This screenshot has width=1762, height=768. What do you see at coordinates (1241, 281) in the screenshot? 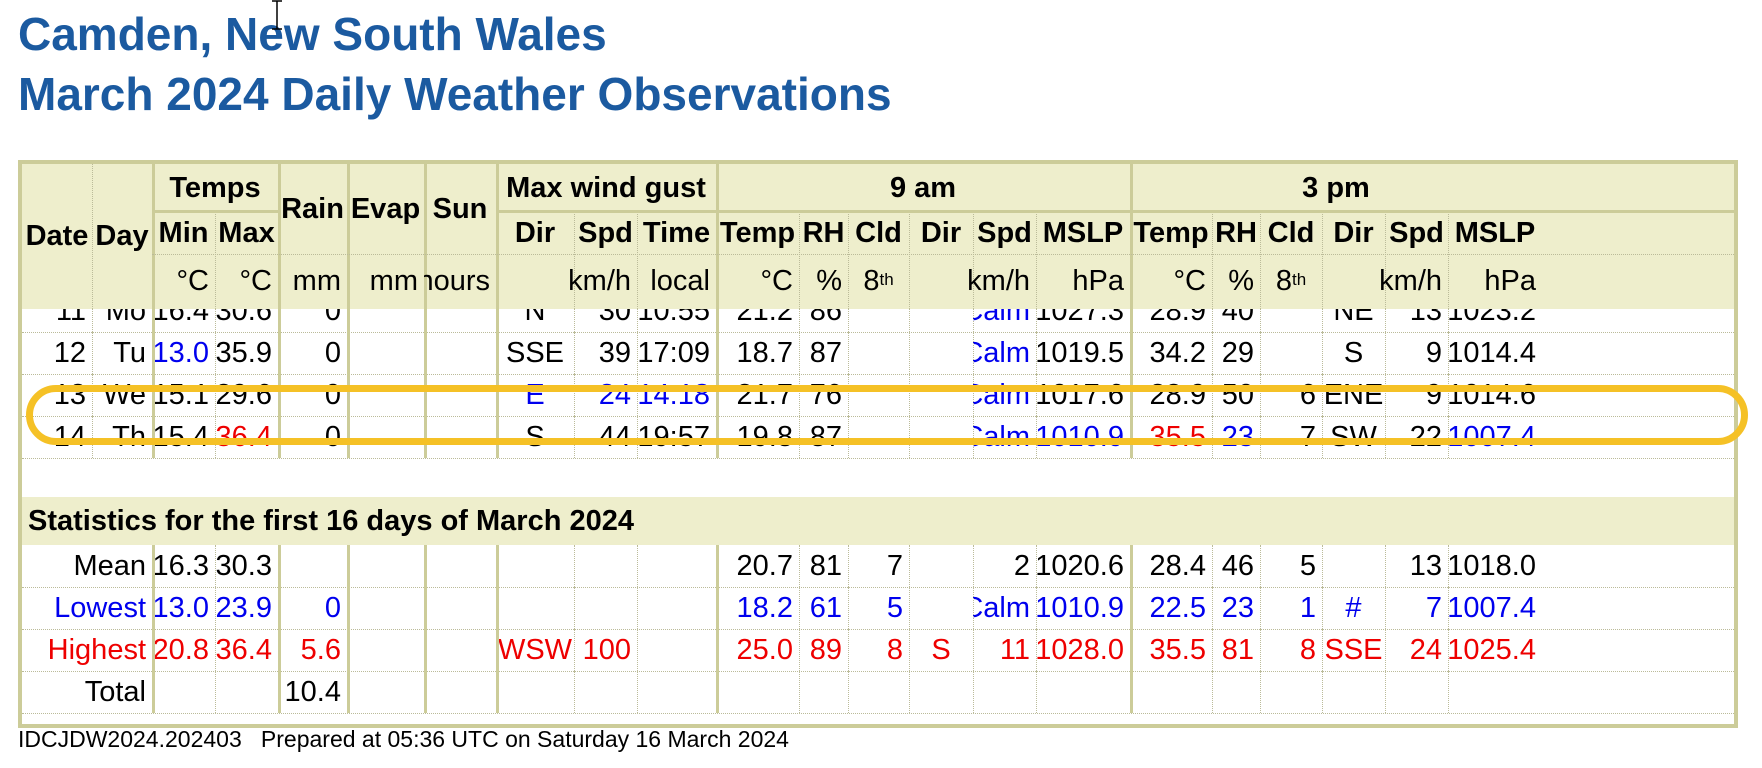
I see `unit-3pm-rh: %` at bounding box center [1241, 281].